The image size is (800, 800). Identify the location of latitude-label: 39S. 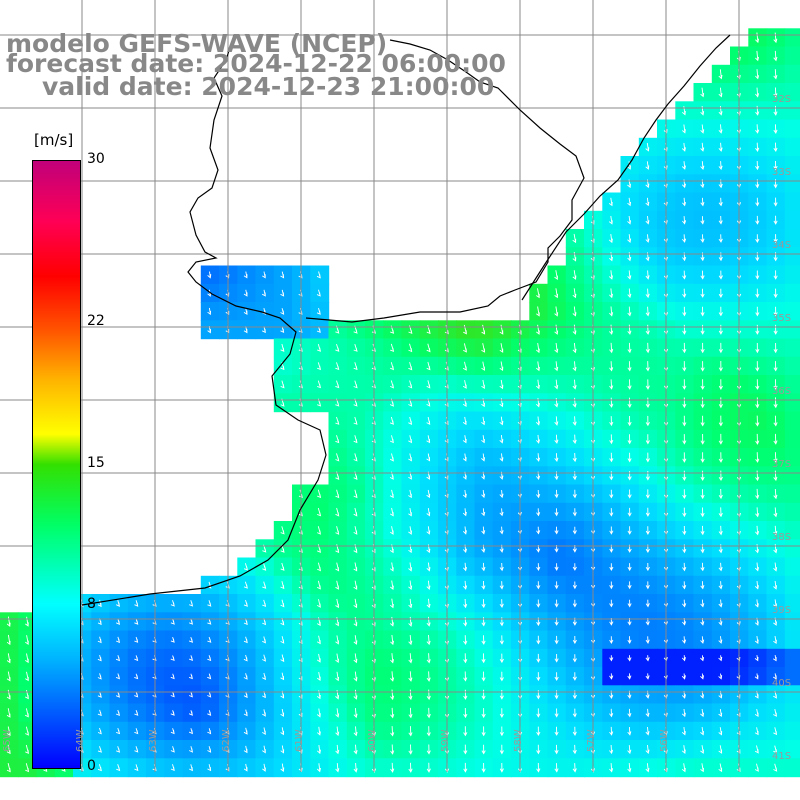
(782, 610).